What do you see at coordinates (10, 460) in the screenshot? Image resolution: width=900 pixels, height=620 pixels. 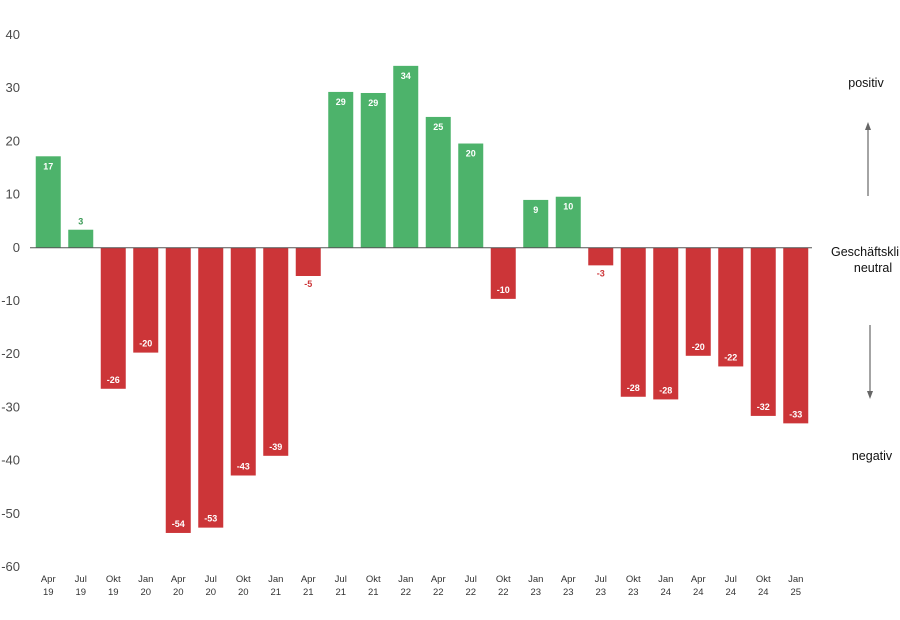 I see `y-tick-label: -40` at bounding box center [10, 460].